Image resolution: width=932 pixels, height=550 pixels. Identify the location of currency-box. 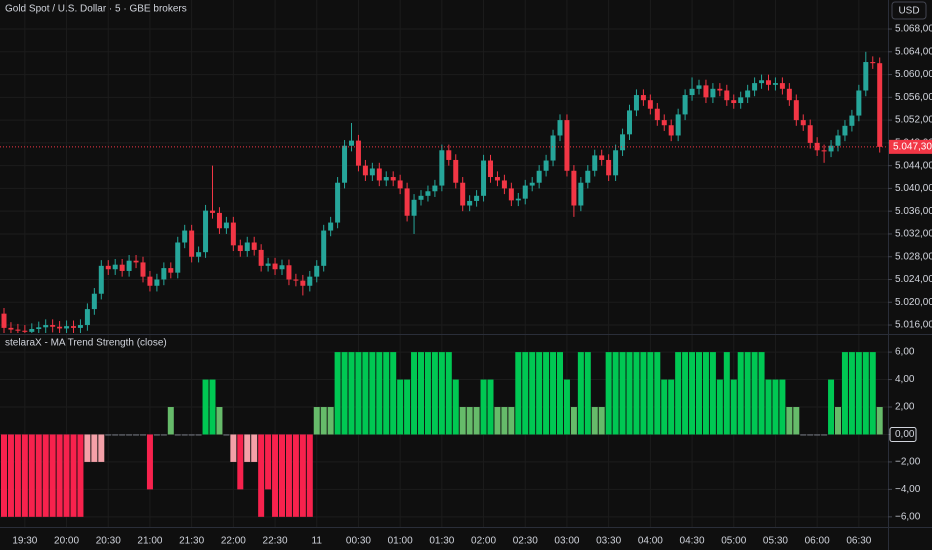
(909, 10).